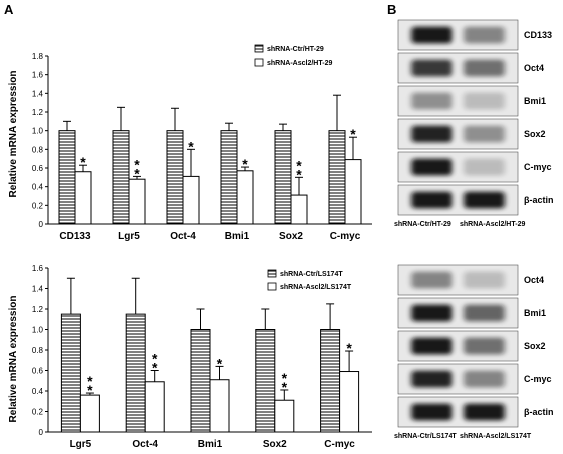 The image size is (563, 454). I want to click on legend-swatch-ascl2-top, so click(259, 62).